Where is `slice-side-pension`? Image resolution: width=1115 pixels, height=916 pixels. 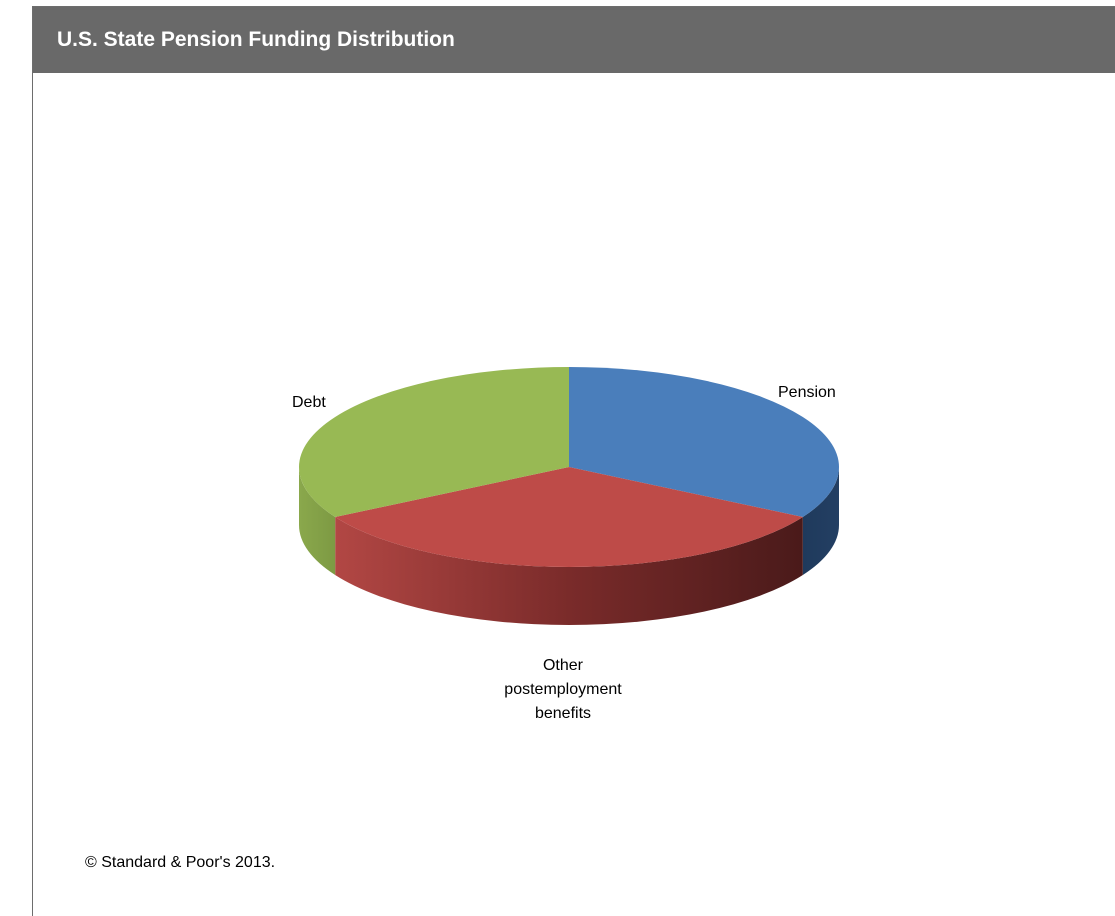 slice-side-pension is located at coordinates (820, 521).